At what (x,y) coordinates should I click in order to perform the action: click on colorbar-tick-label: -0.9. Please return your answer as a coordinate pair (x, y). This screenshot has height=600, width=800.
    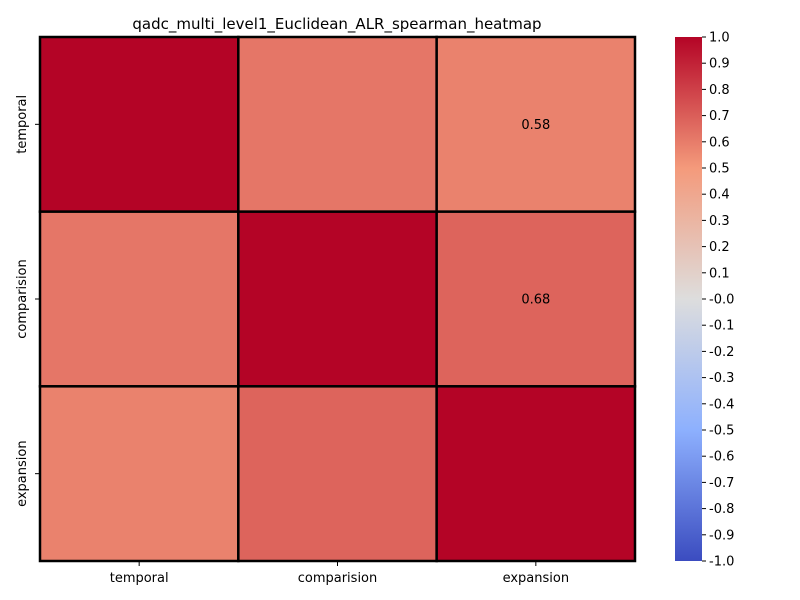
    Looking at the image, I should click on (721, 535).